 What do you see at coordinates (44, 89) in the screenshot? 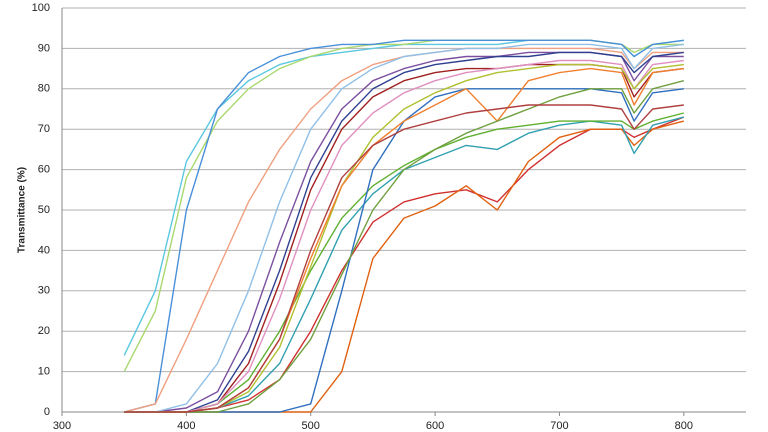
I see `y-tick-label: 80` at bounding box center [44, 89].